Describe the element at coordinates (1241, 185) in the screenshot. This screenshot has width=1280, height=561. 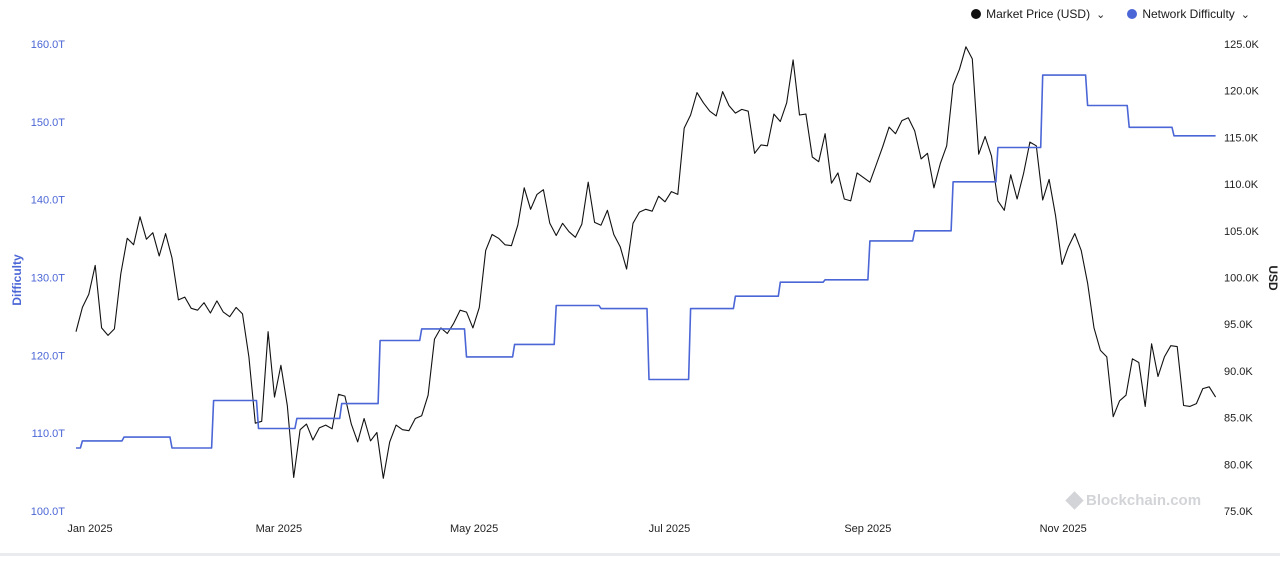
I see `right-tick-label: 110.0K` at that location.